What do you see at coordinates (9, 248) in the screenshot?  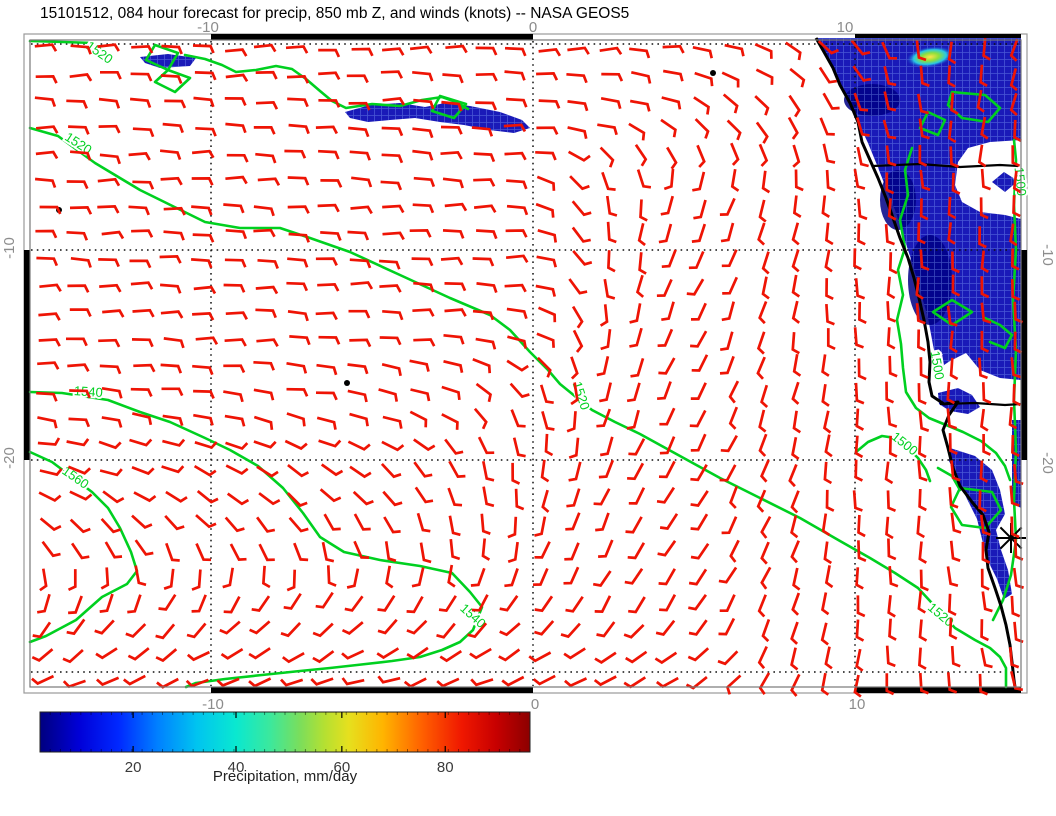 I see `axis-tick-left--10: -10` at bounding box center [9, 248].